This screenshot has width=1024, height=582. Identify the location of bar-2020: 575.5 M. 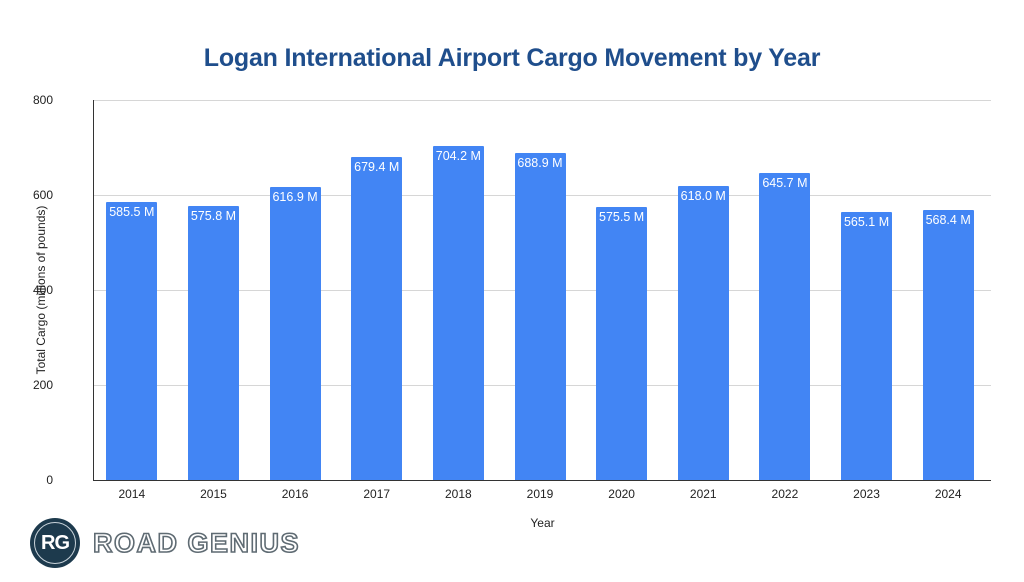
(622, 343).